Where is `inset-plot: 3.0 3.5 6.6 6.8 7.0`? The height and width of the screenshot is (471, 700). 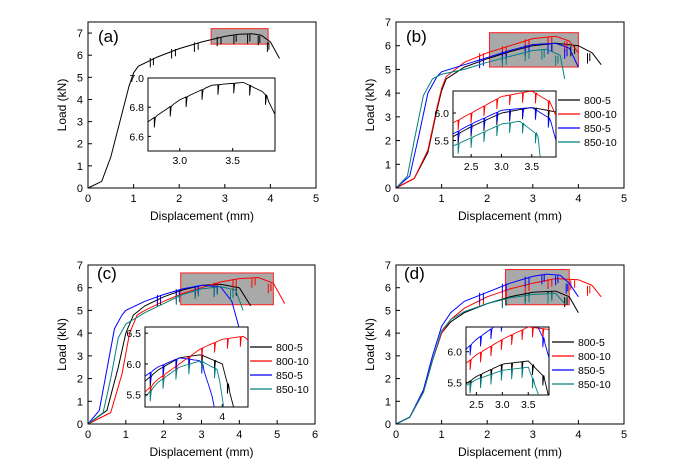
inset-plot: 3.0 3.5 6.6 6.8 7.0 is located at coordinates (202, 120).